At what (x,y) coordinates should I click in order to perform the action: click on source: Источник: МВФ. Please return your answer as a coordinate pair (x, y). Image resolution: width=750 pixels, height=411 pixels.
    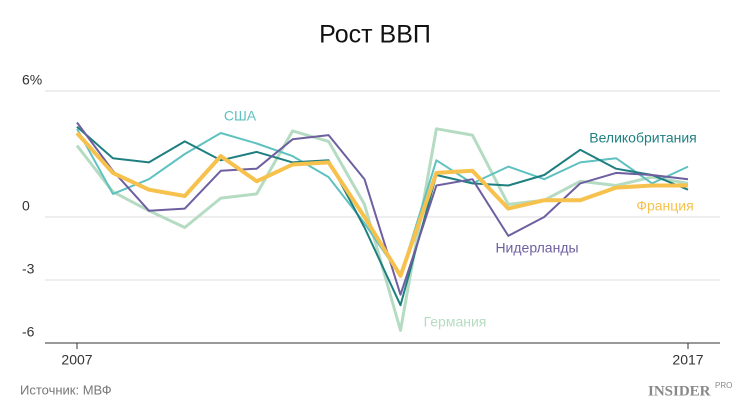
    Looking at the image, I should click on (66, 389).